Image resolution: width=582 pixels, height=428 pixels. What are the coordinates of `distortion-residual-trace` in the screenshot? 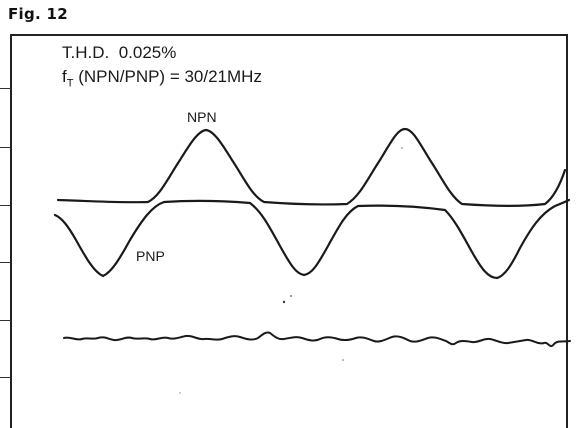 It's located at (317, 339).